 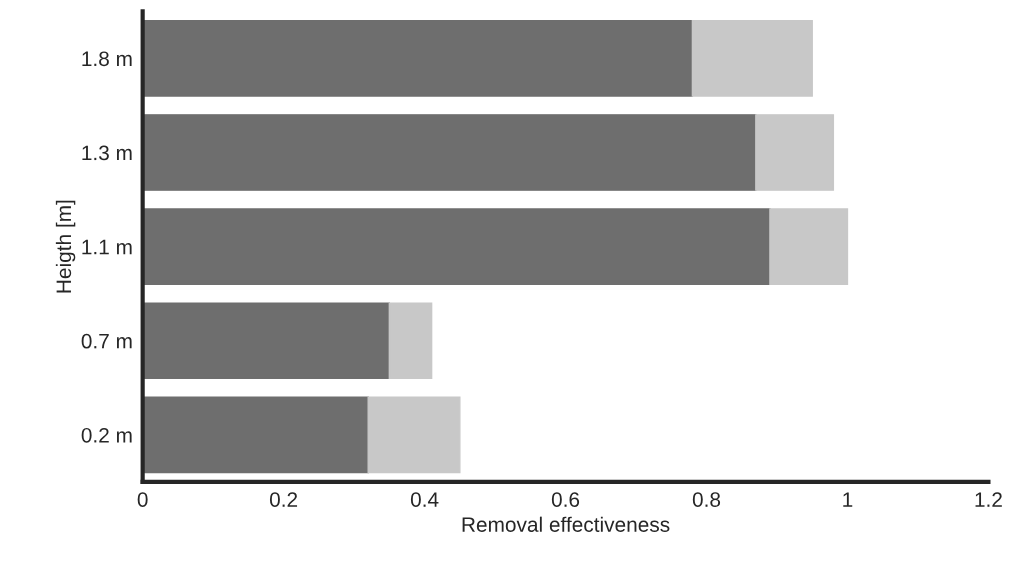 What do you see at coordinates (106, 435) in the screenshot?
I see `y-tick-label: 0.2 m` at bounding box center [106, 435].